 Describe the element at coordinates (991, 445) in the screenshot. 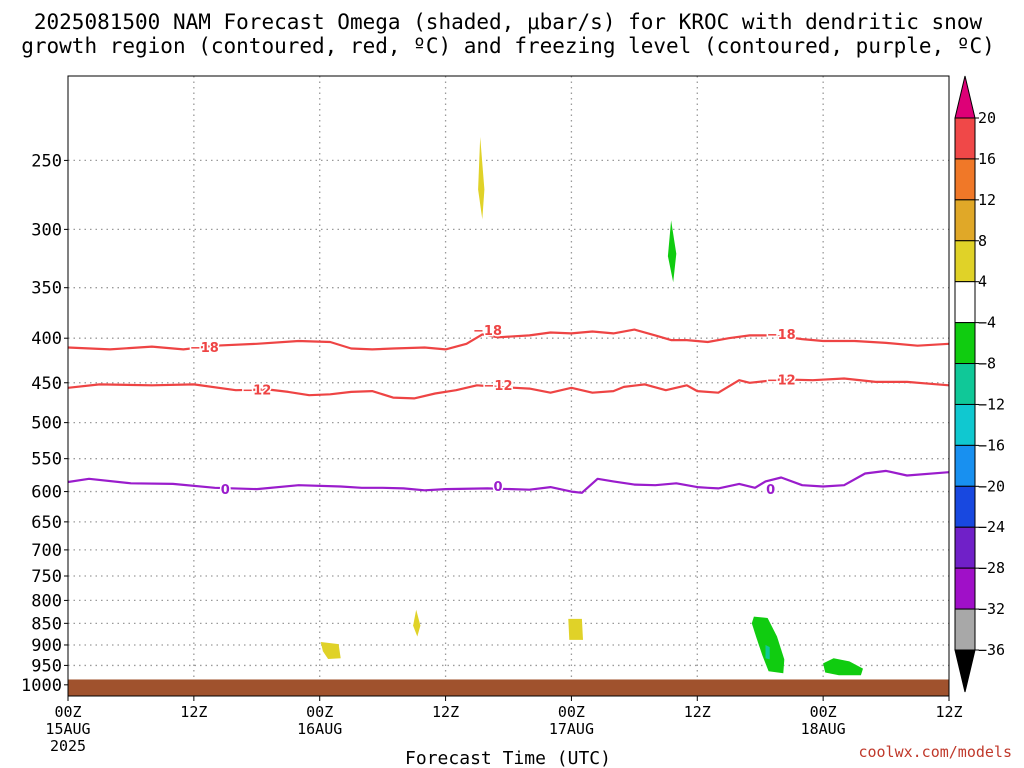

I see `colorbar-label: −16` at that location.